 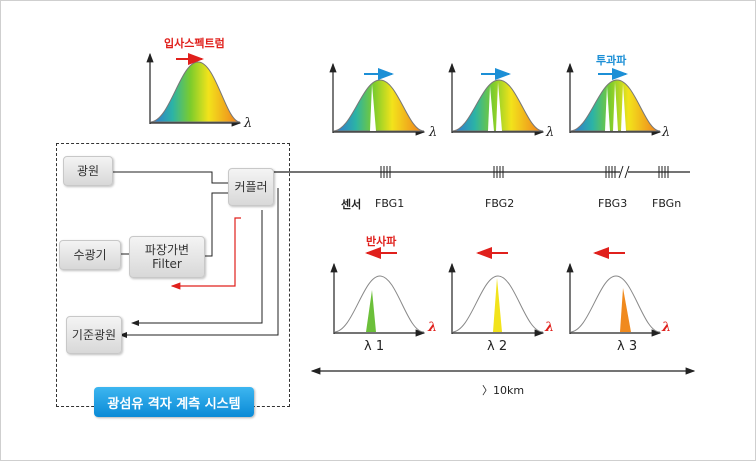 What do you see at coordinates (613, 203) in the screenshot?
I see `fbg3-label: FBG3` at bounding box center [613, 203].